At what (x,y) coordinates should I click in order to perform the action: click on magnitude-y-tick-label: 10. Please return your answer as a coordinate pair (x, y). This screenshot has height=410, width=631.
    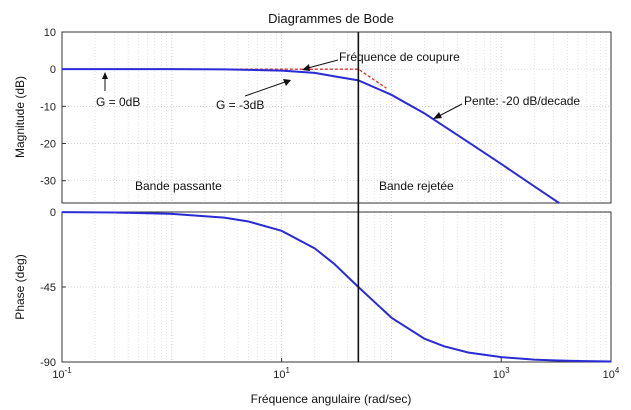
    Looking at the image, I should click on (50, 33).